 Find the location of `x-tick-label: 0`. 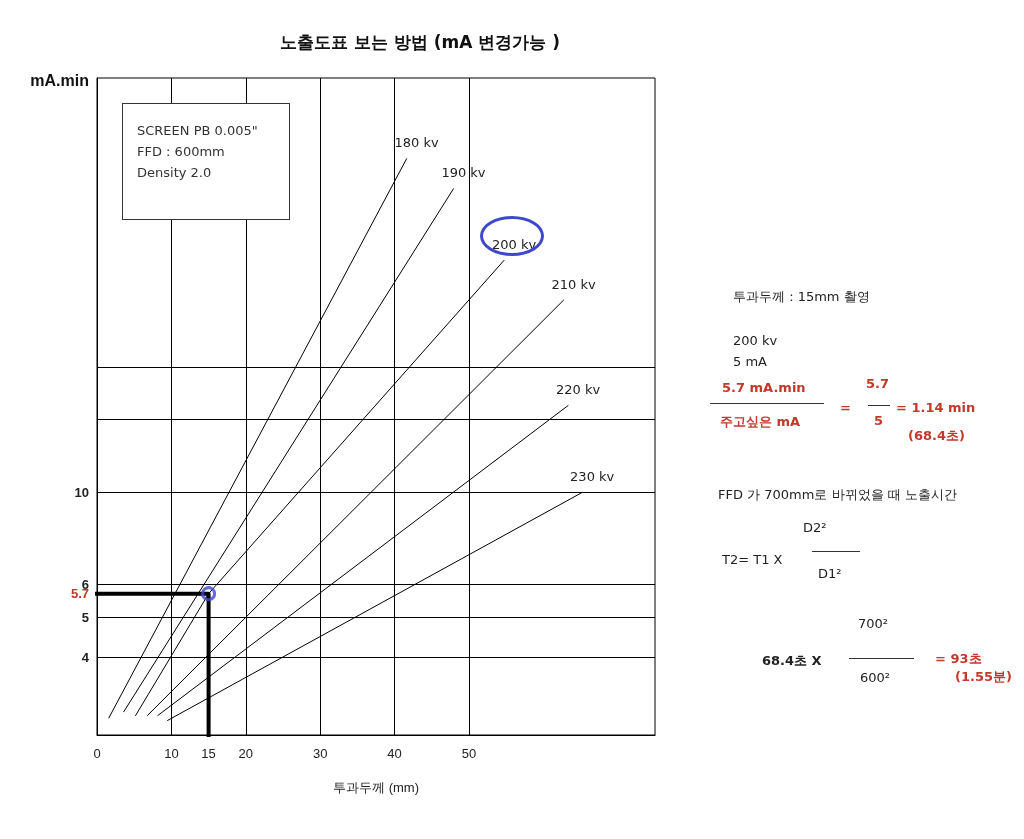

x-tick-label: 0 is located at coordinates (97, 753).